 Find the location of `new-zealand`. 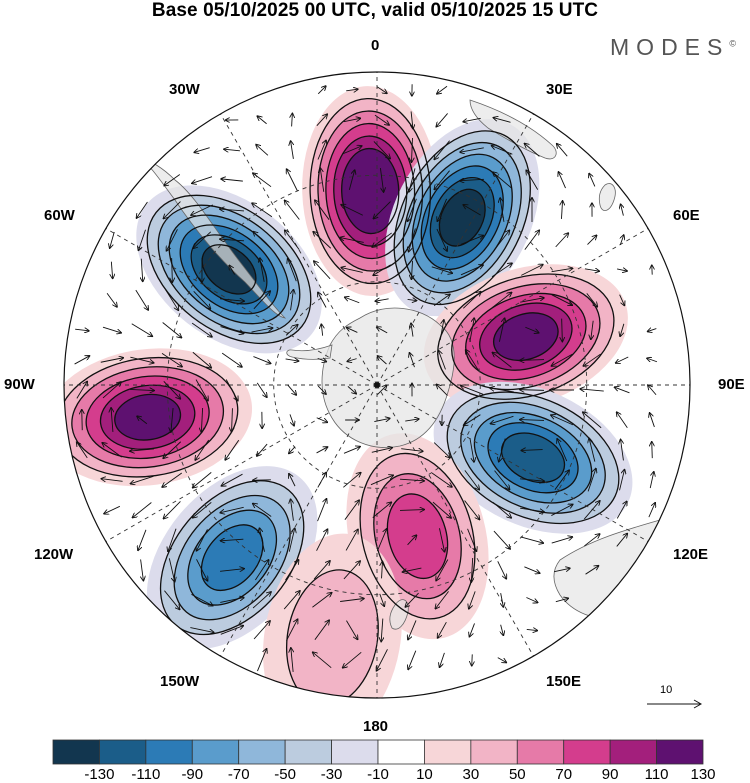

new-zealand is located at coordinates (399, 614).